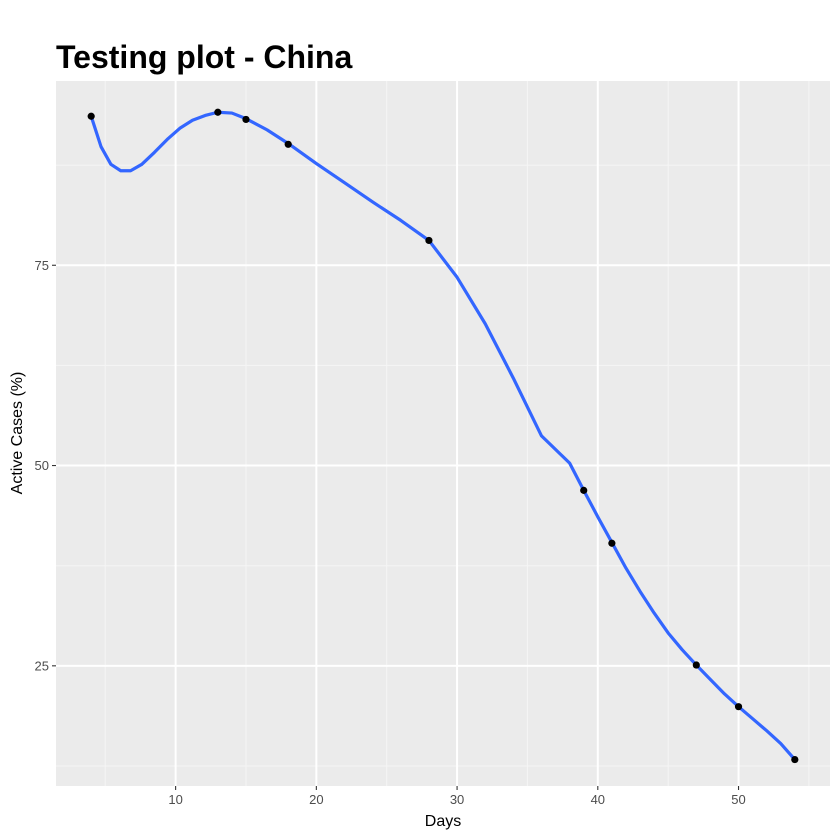  Describe the element at coordinates (175, 799) in the screenshot. I see `x-tick-label: 10` at that location.